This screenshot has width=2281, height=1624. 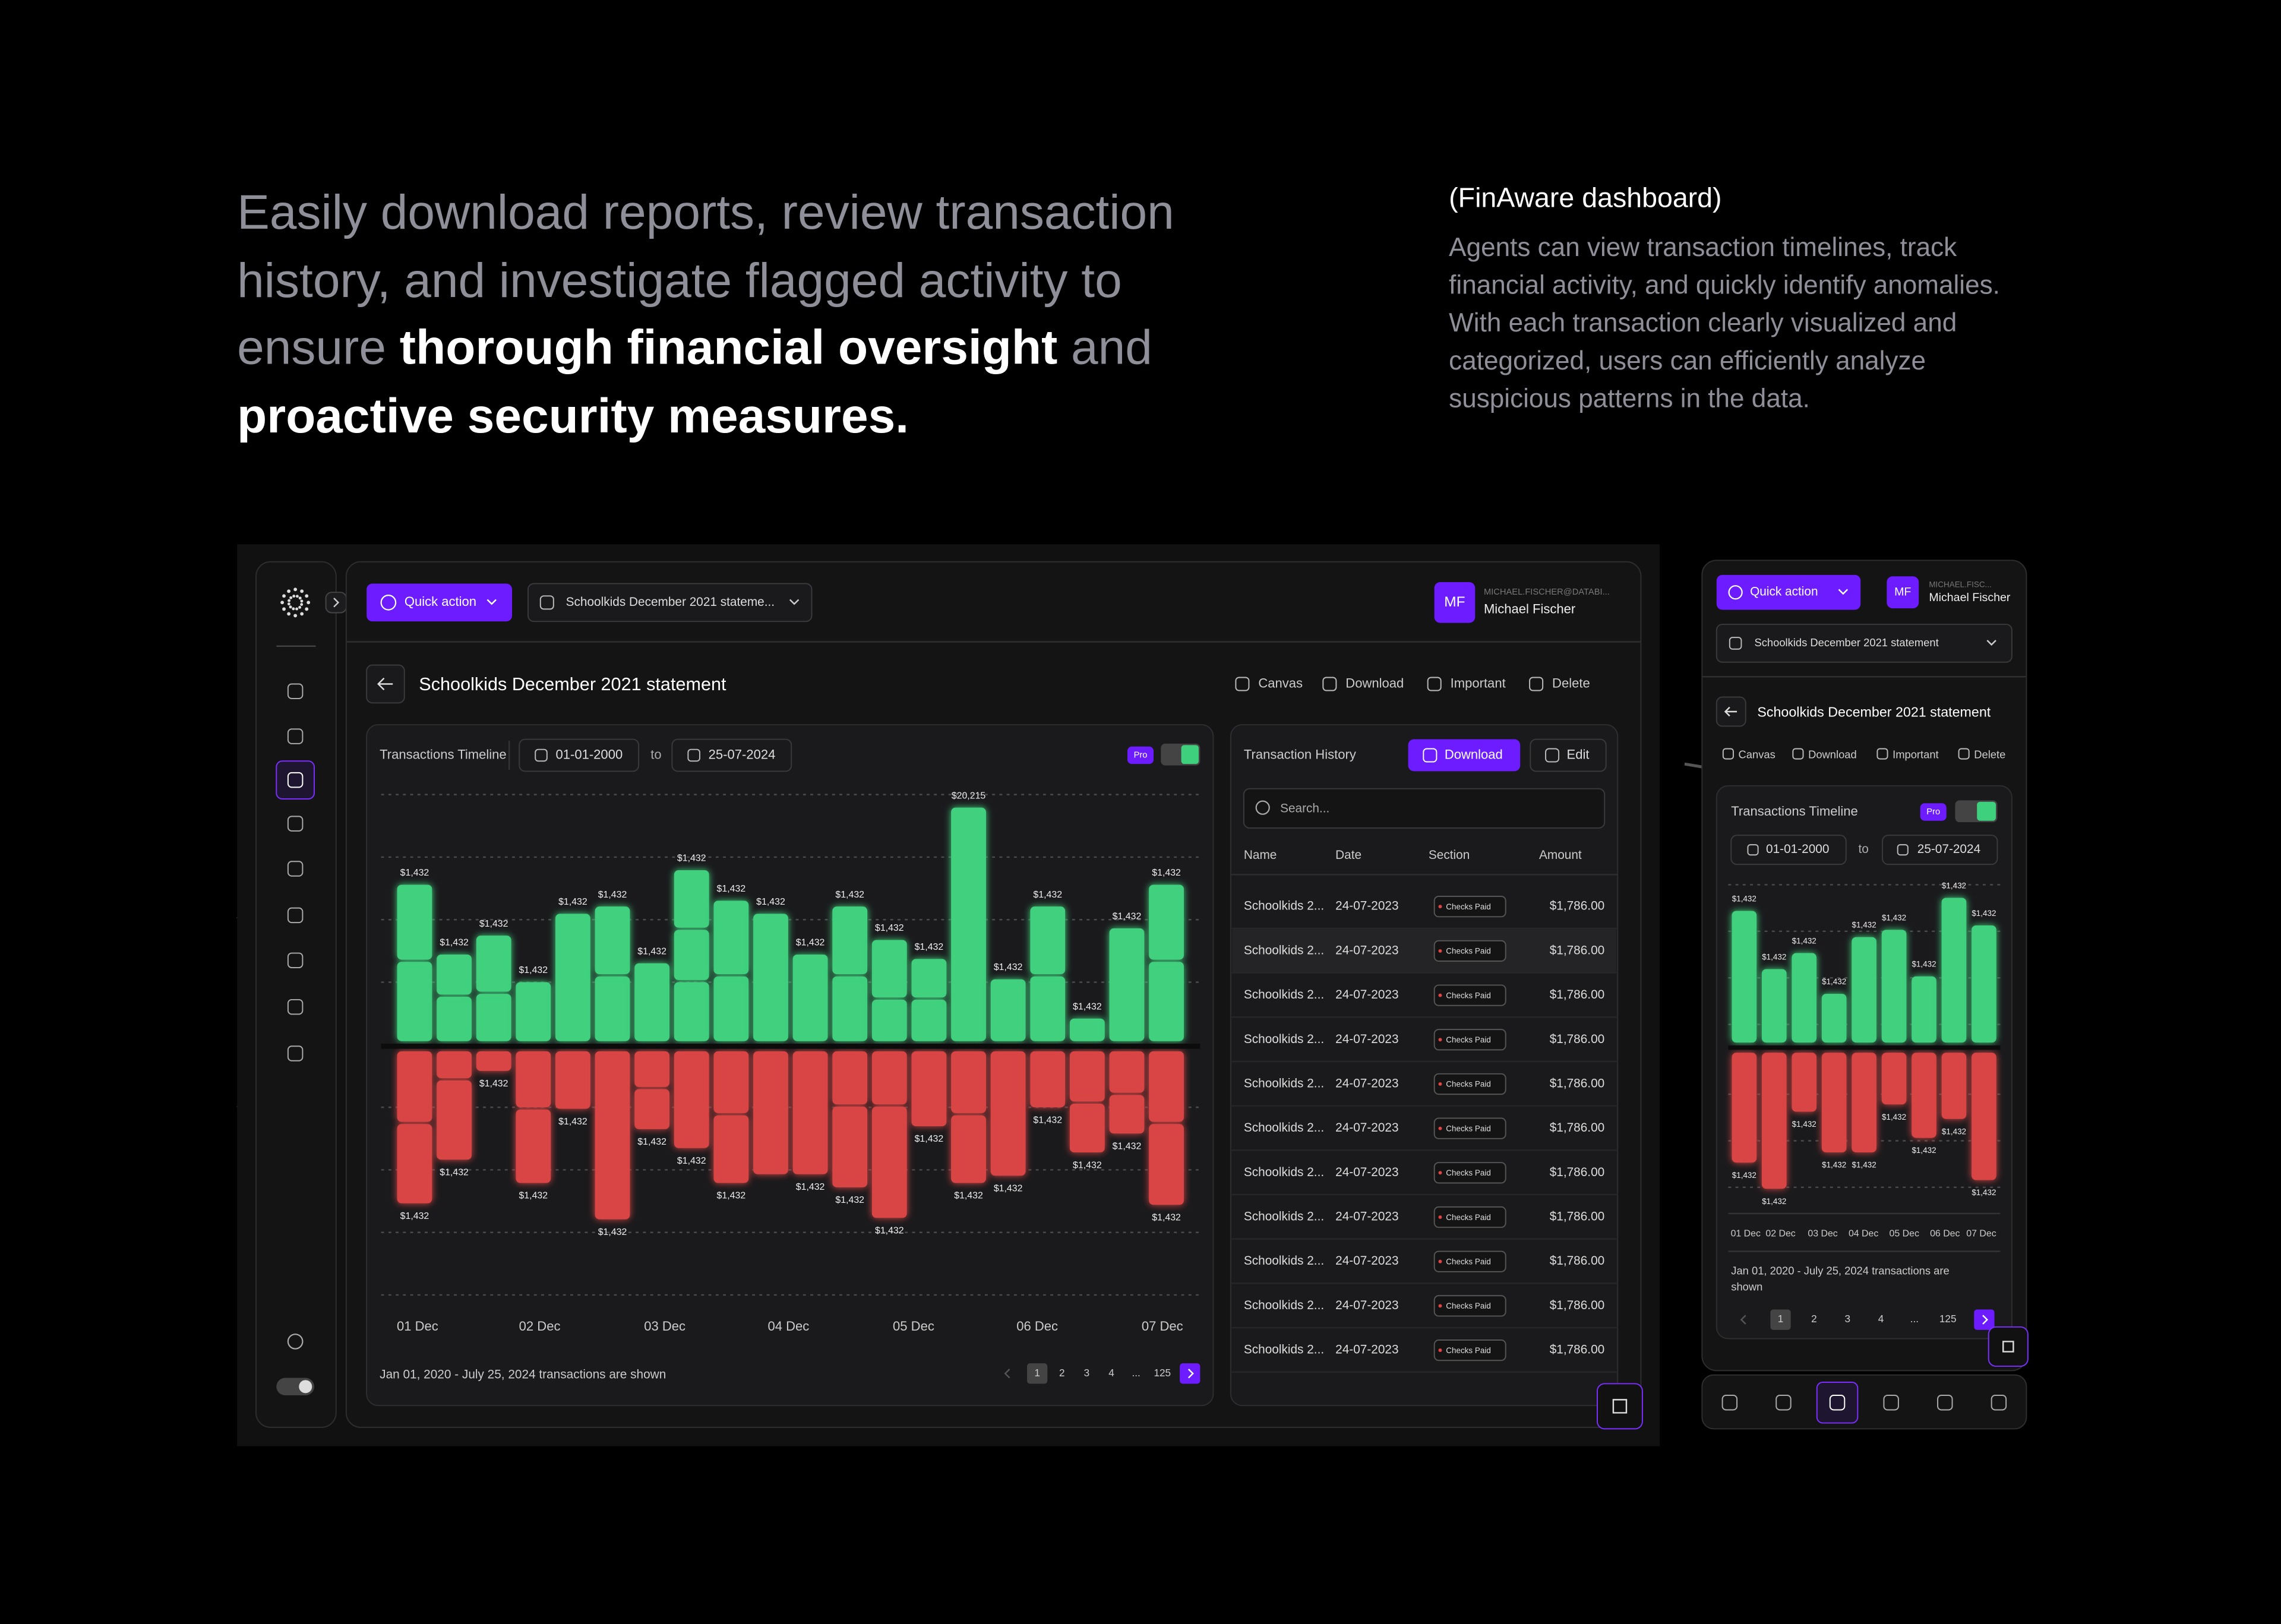 What do you see at coordinates (742, 754) in the screenshot?
I see `date-to-label: 25-07-2024` at bounding box center [742, 754].